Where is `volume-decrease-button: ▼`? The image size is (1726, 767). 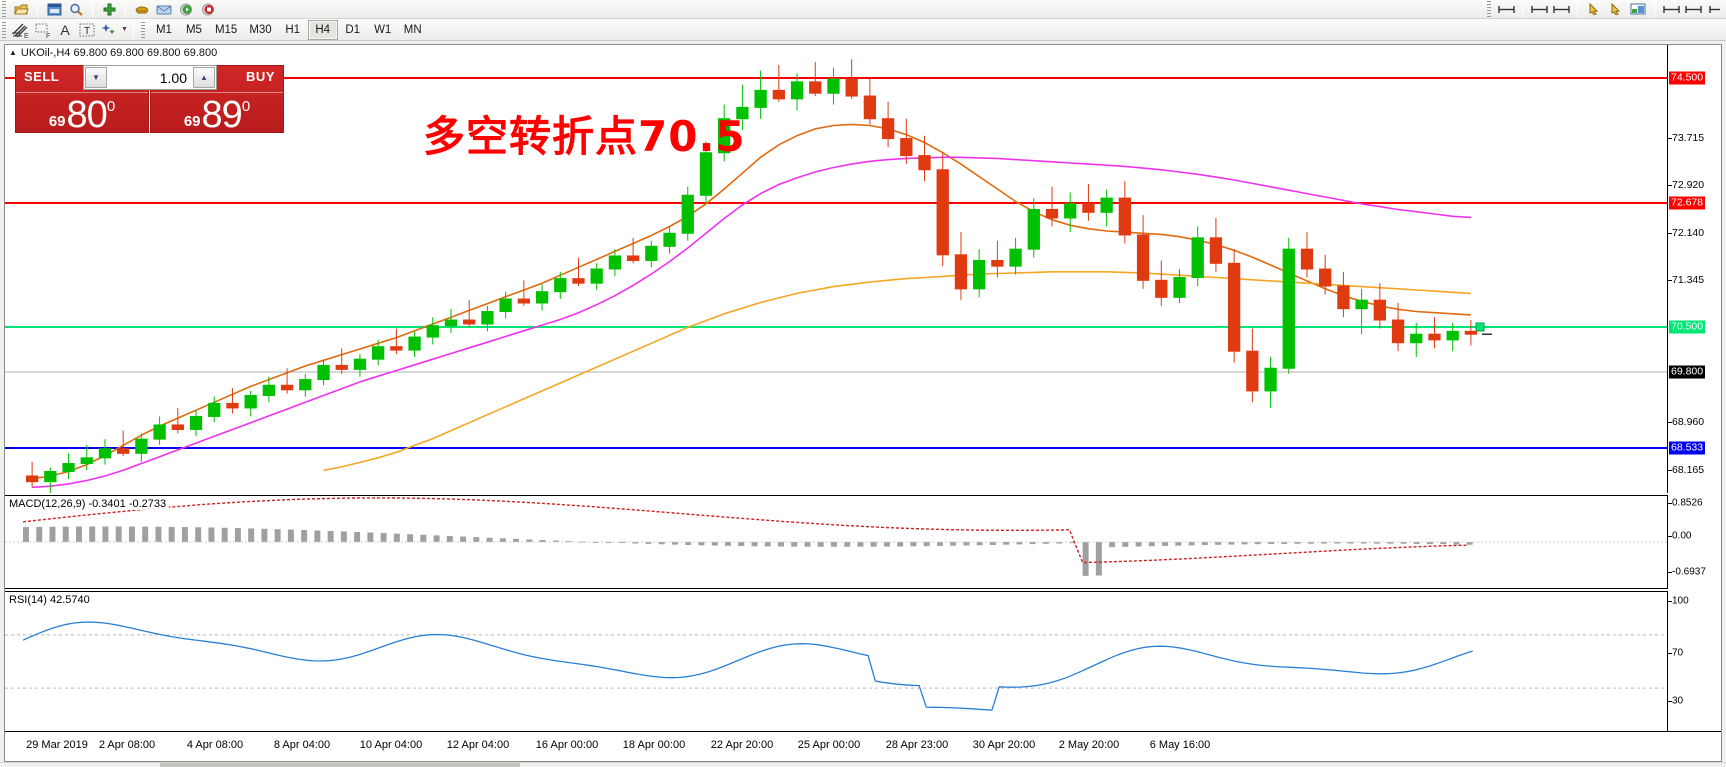 volume-decrease-button: ▼ is located at coordinates (96, 77).